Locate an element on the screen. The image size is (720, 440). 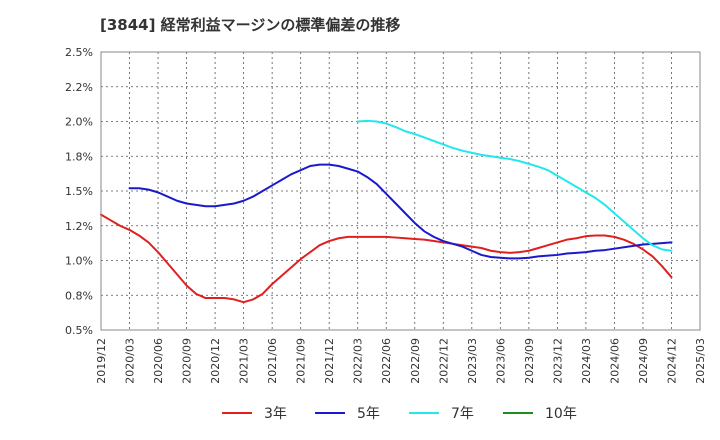
x-tick-label: 2024/06 is located at coordinates (614, 361).